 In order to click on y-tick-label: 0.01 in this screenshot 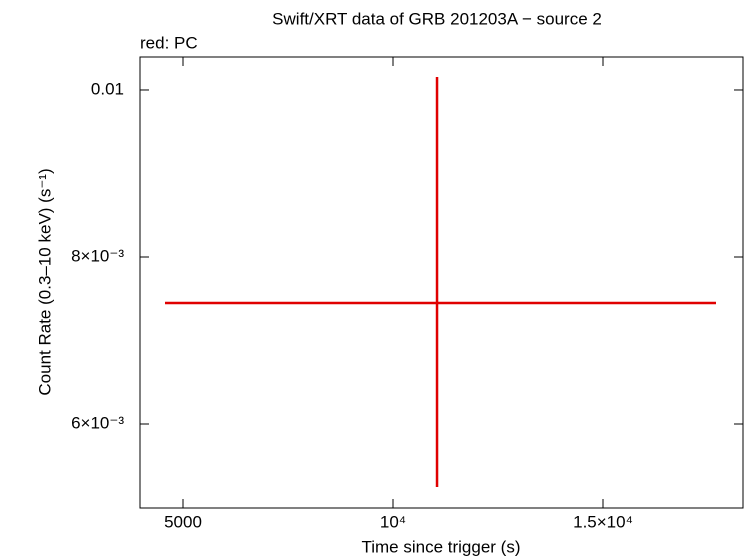, I will do `click(107, 88)`.